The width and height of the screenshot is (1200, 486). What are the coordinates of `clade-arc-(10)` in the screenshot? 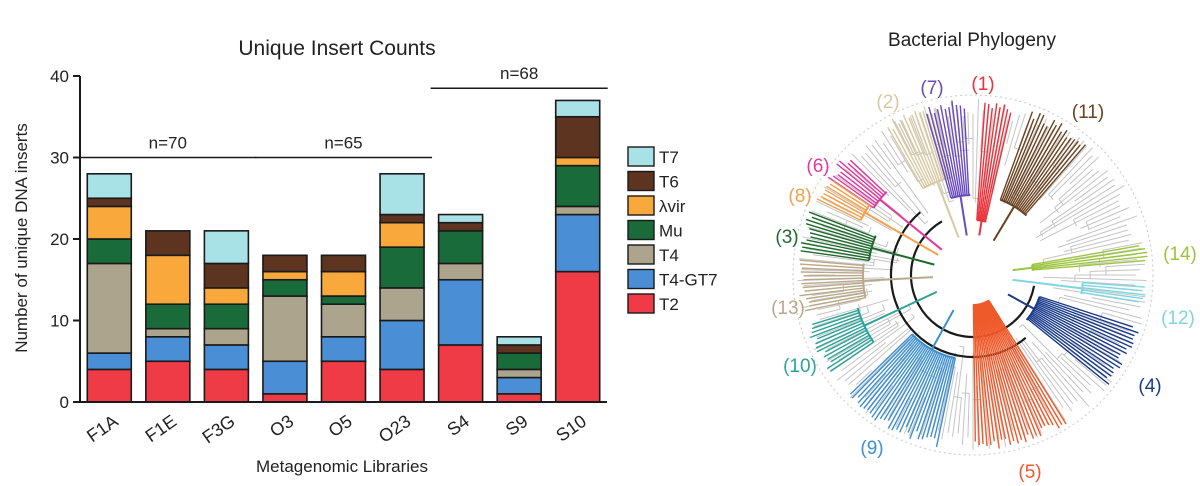 It's located at (865, 325).